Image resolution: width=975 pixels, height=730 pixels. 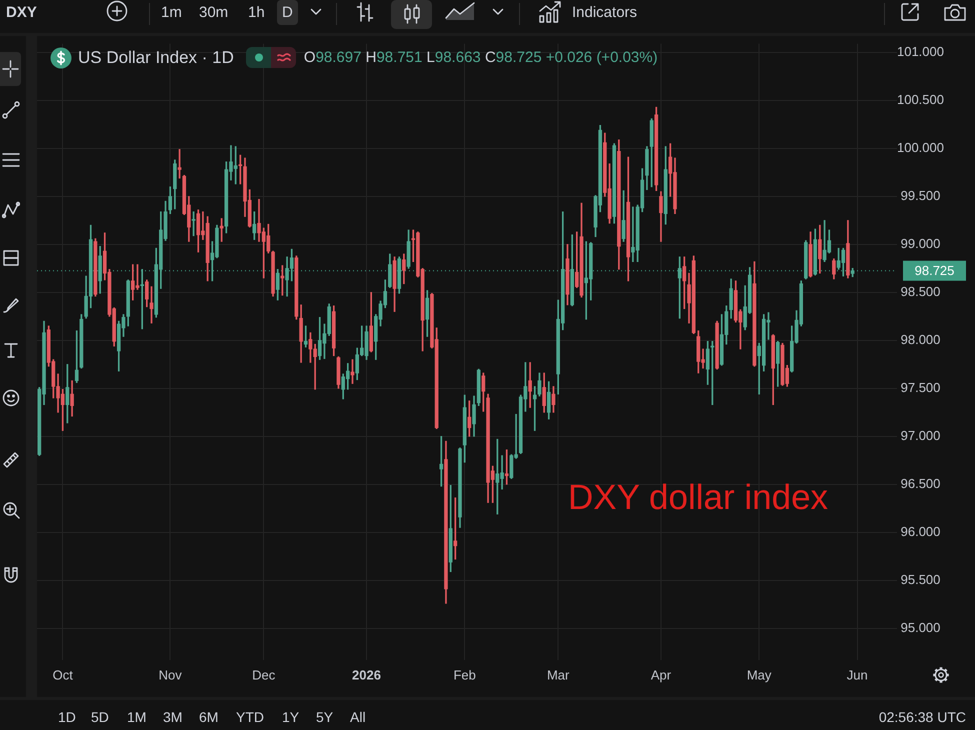 What do you see at coordinates (481, 57) in the screenshot?
I see `text: O98.697 H98.751 L98.663 C98.725 +0.026 (+0.03%)` at bounding box center [481, 57].